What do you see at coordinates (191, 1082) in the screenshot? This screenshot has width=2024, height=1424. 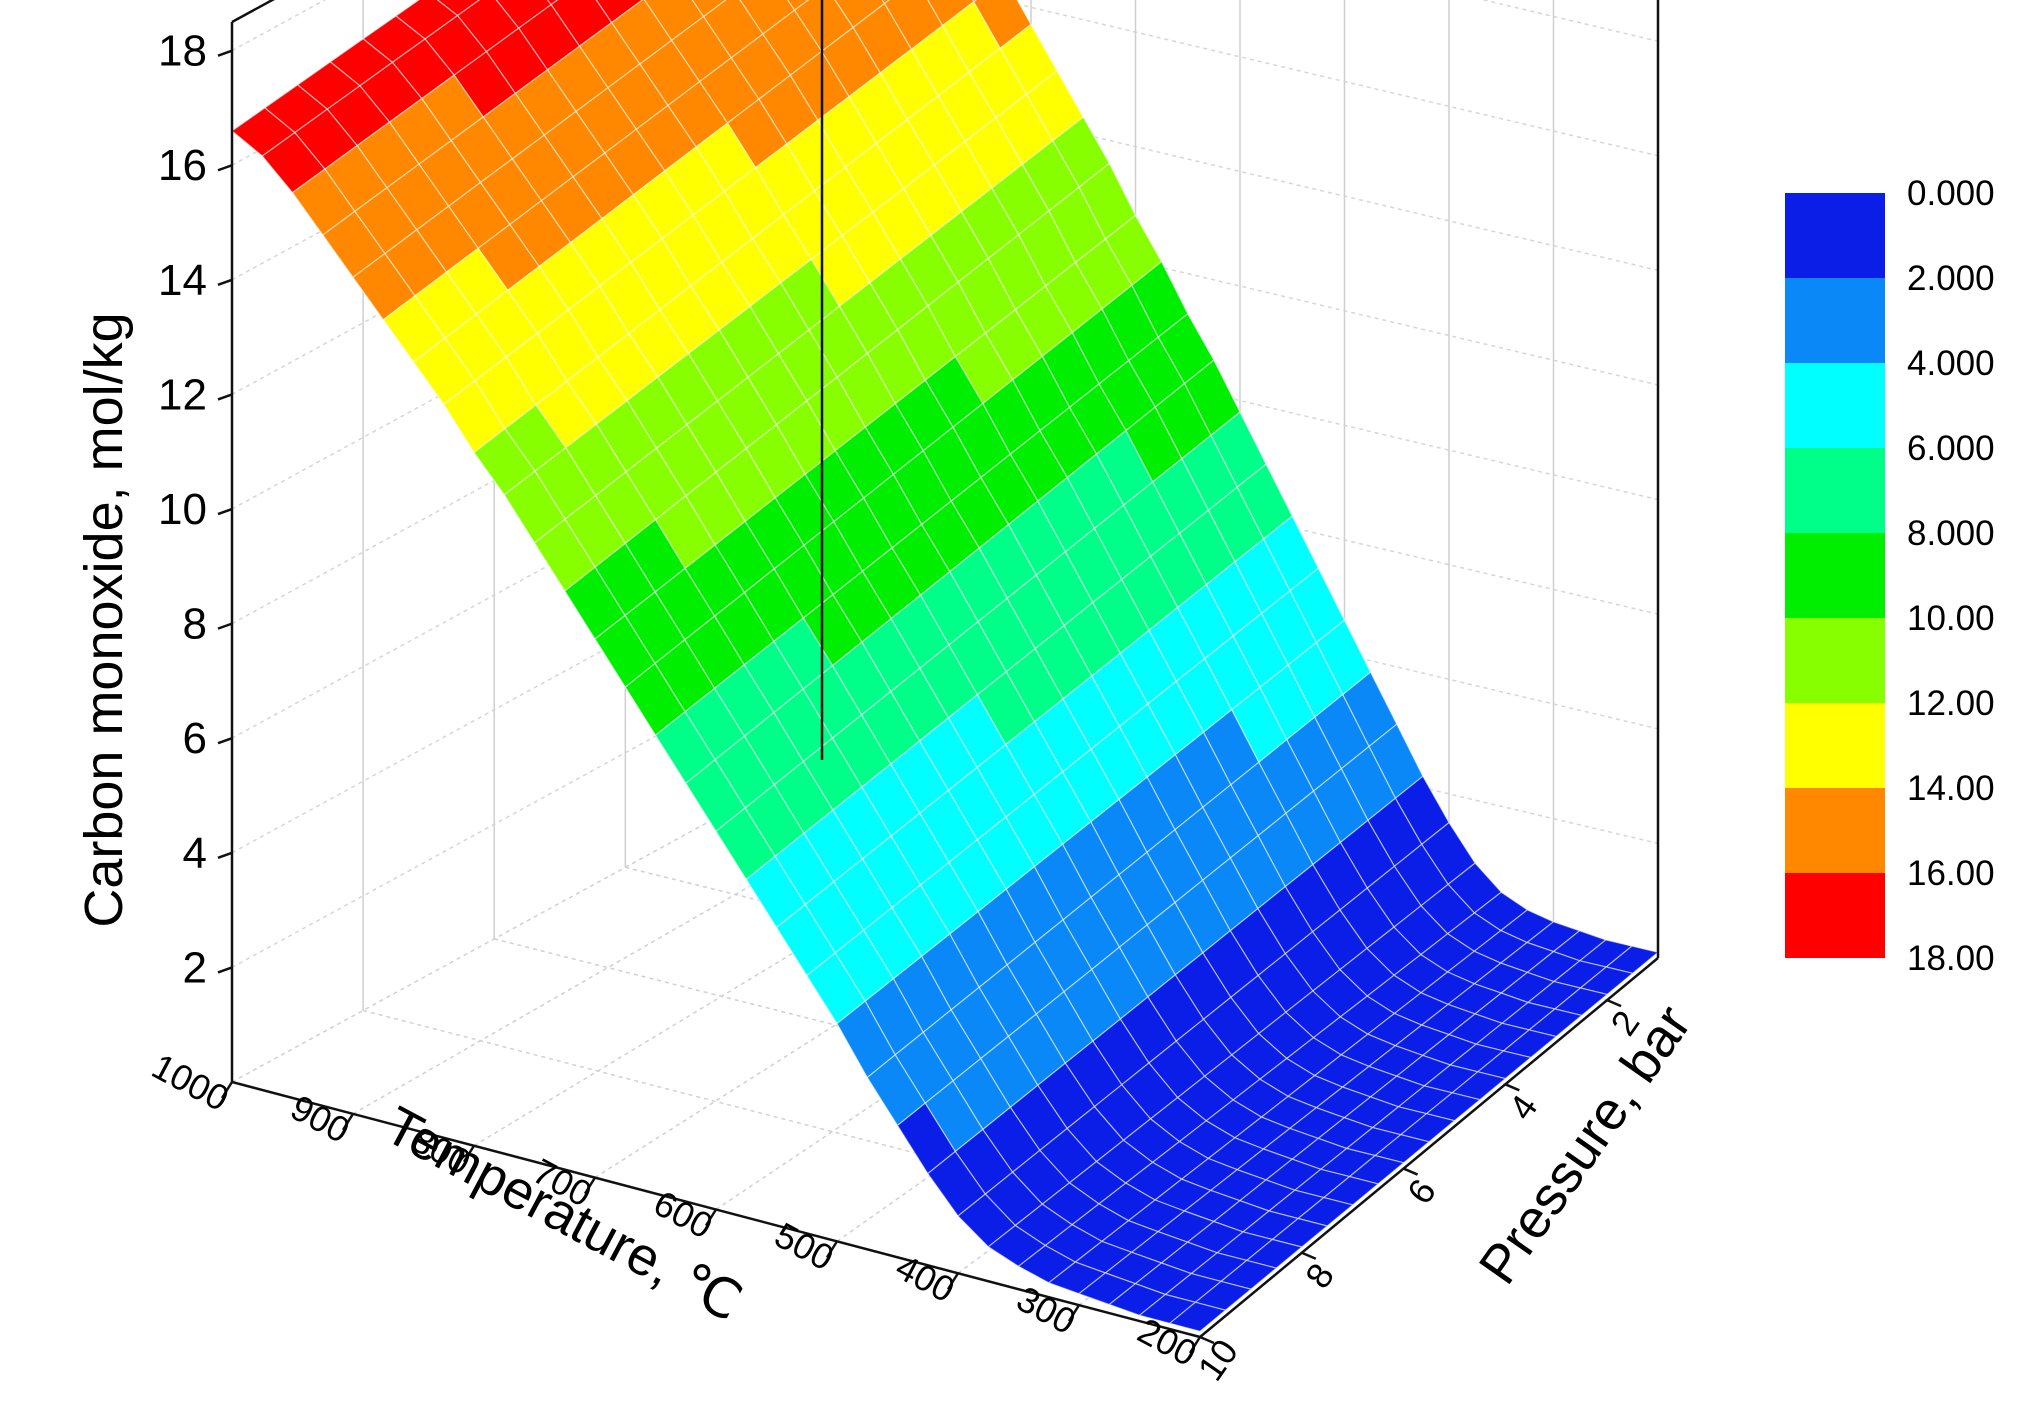 I see `x-tick-label: 1000` at bounding box center [191, 1082].